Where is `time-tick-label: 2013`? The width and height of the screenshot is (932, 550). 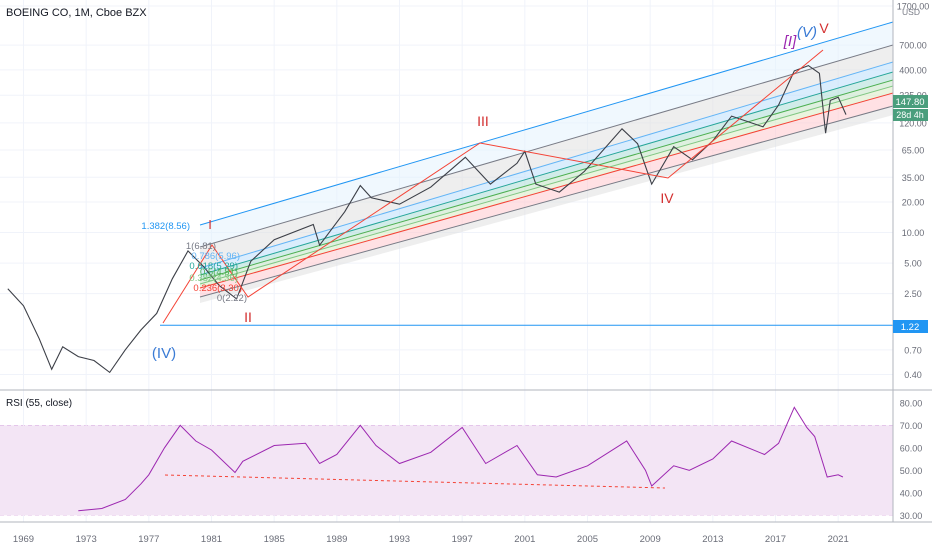
time-tick-label: 2013 is located at coordinates (712, 539).